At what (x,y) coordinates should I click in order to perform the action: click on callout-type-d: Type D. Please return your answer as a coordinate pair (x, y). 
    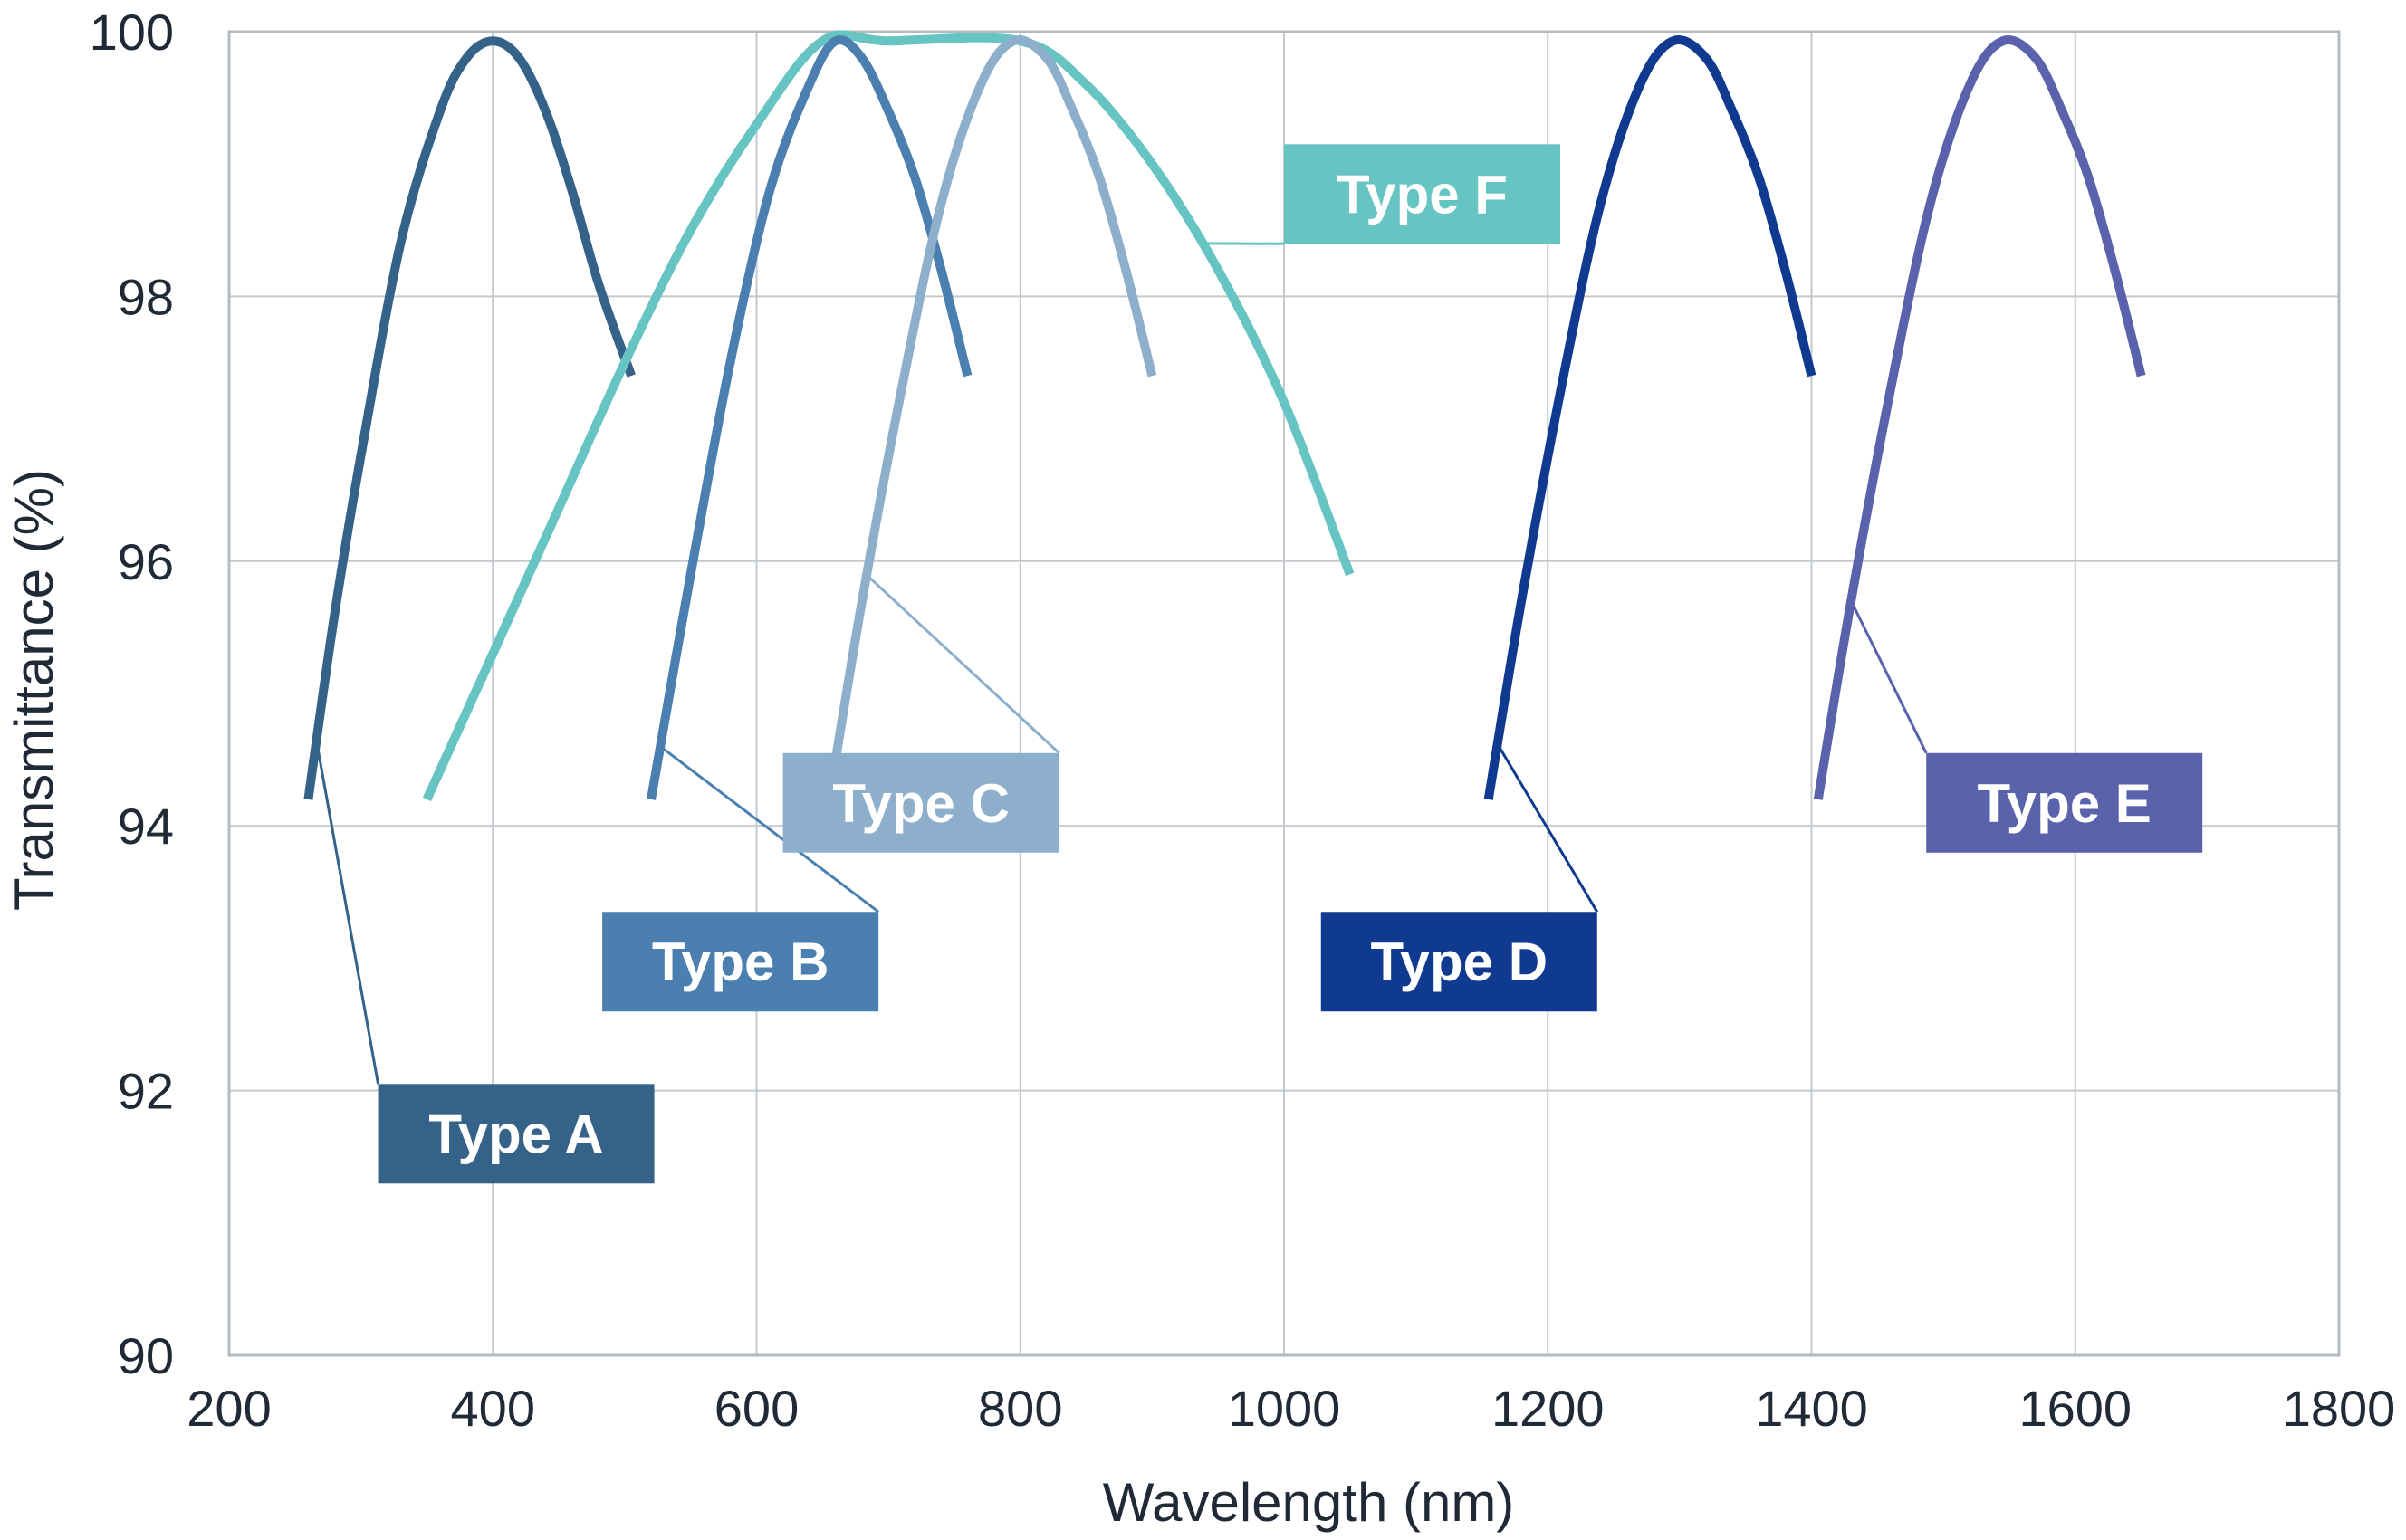
    Looking at the image, I should click on (1460, 878).